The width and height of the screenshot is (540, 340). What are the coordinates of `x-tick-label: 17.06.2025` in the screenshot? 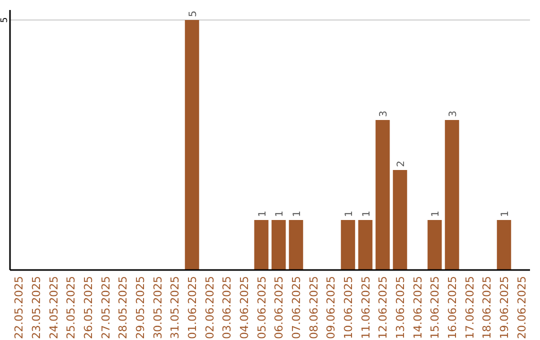 It's located at (469, 307).